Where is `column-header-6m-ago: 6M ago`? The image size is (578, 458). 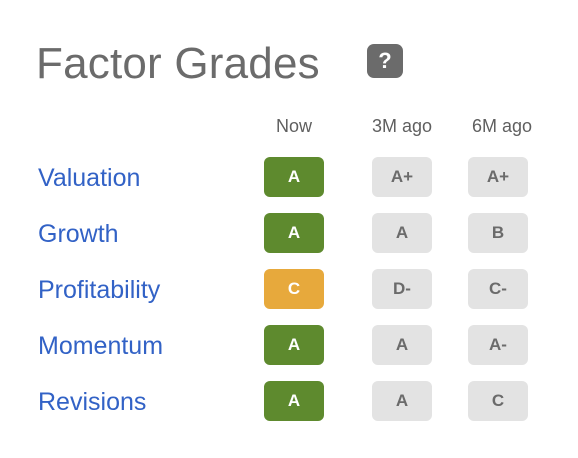 column-header-6m-ago: 6M ago is located at coordinates (502, 126).